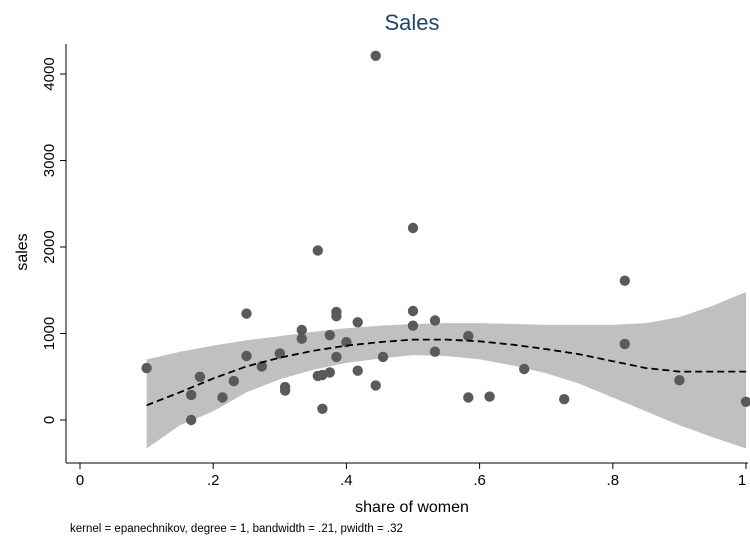 The height and width of the screenshot is (542, 750). Describe the element at coordinates (22, 251) in the screenshot. I see `y-axis-label: sales` at that location.